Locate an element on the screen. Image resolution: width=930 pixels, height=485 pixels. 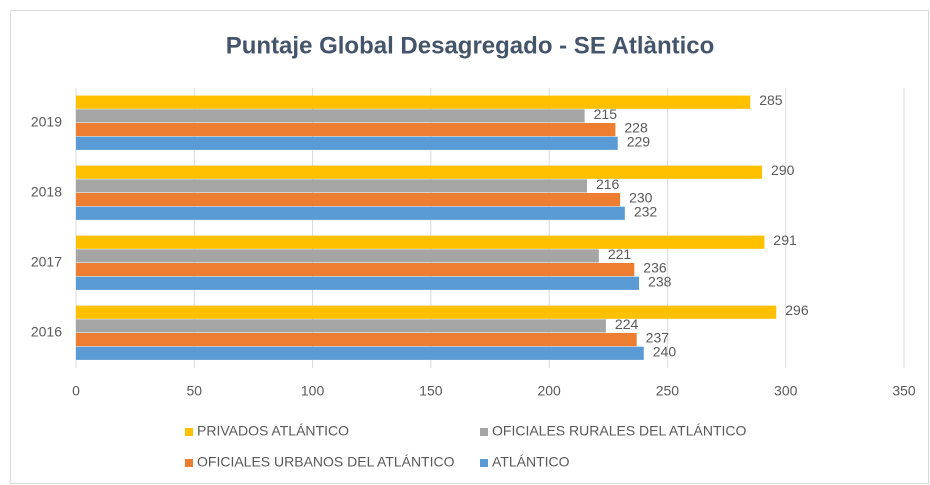
data-label: 232 is located at coordinates (646, 211).